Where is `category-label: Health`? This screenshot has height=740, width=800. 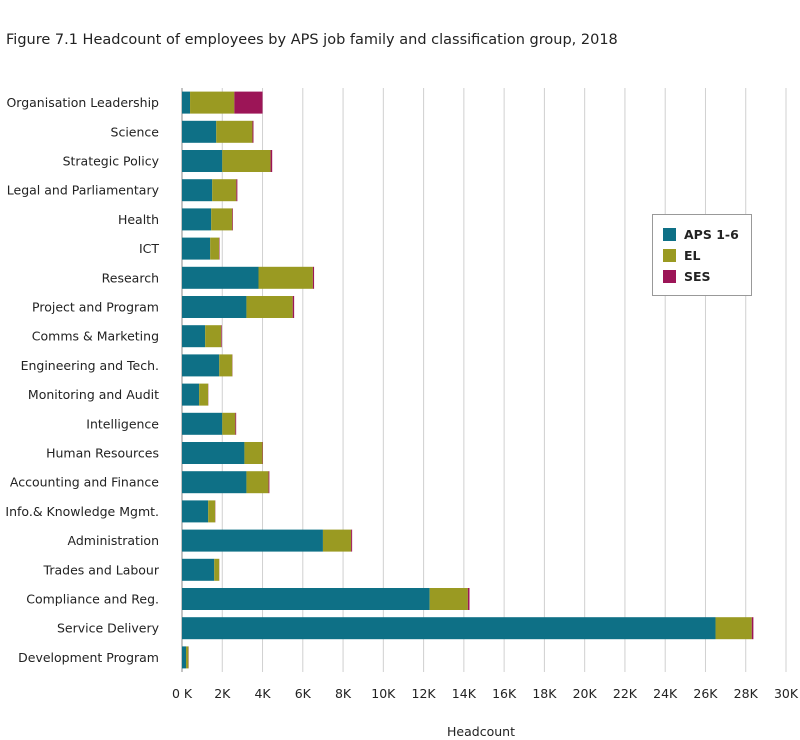
category-label: Health is located at coordinates (138, 219).